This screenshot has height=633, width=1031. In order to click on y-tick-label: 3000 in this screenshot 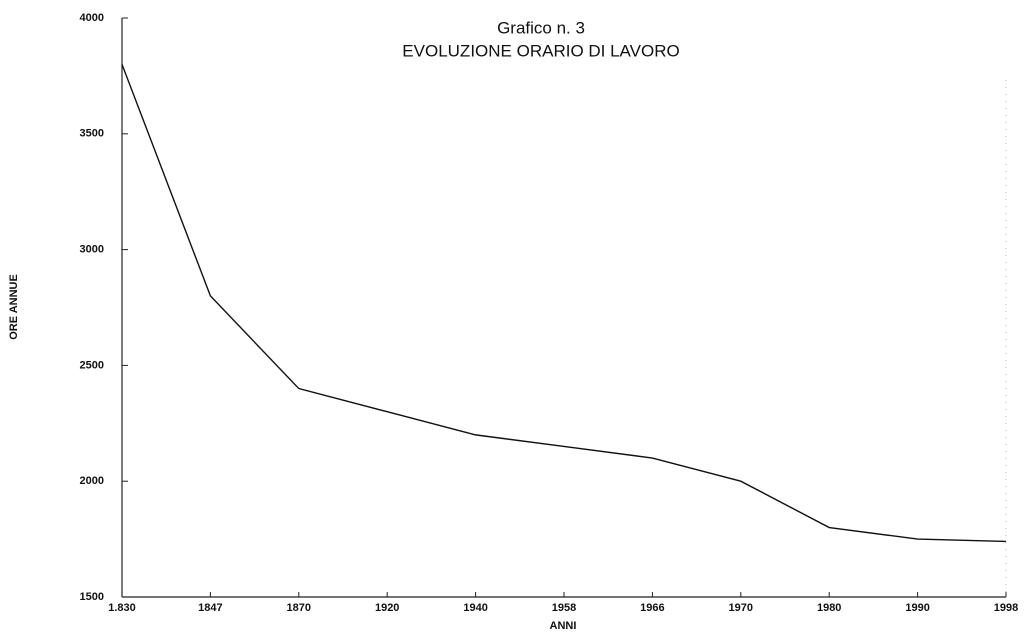, I will do `click(92, 250)`.